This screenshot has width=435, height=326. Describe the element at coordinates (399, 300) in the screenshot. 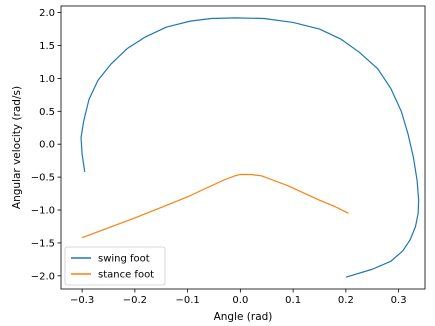

I see `x-tick-label: 0.3` at that location.